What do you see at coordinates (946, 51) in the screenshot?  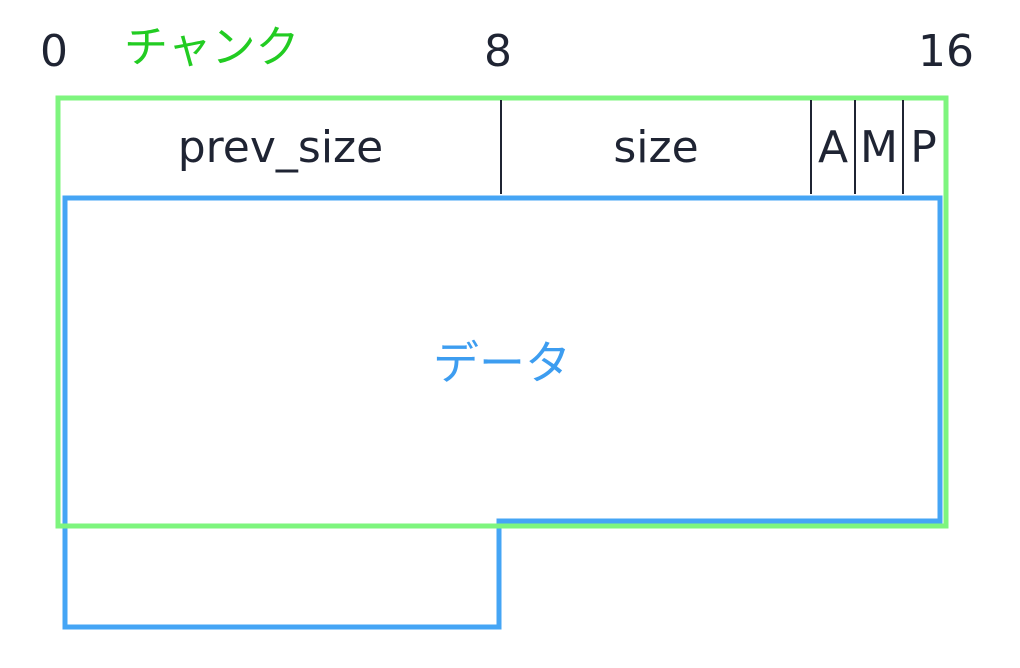 I see `offset-16-label: 16` at bounding box center [946, 51].